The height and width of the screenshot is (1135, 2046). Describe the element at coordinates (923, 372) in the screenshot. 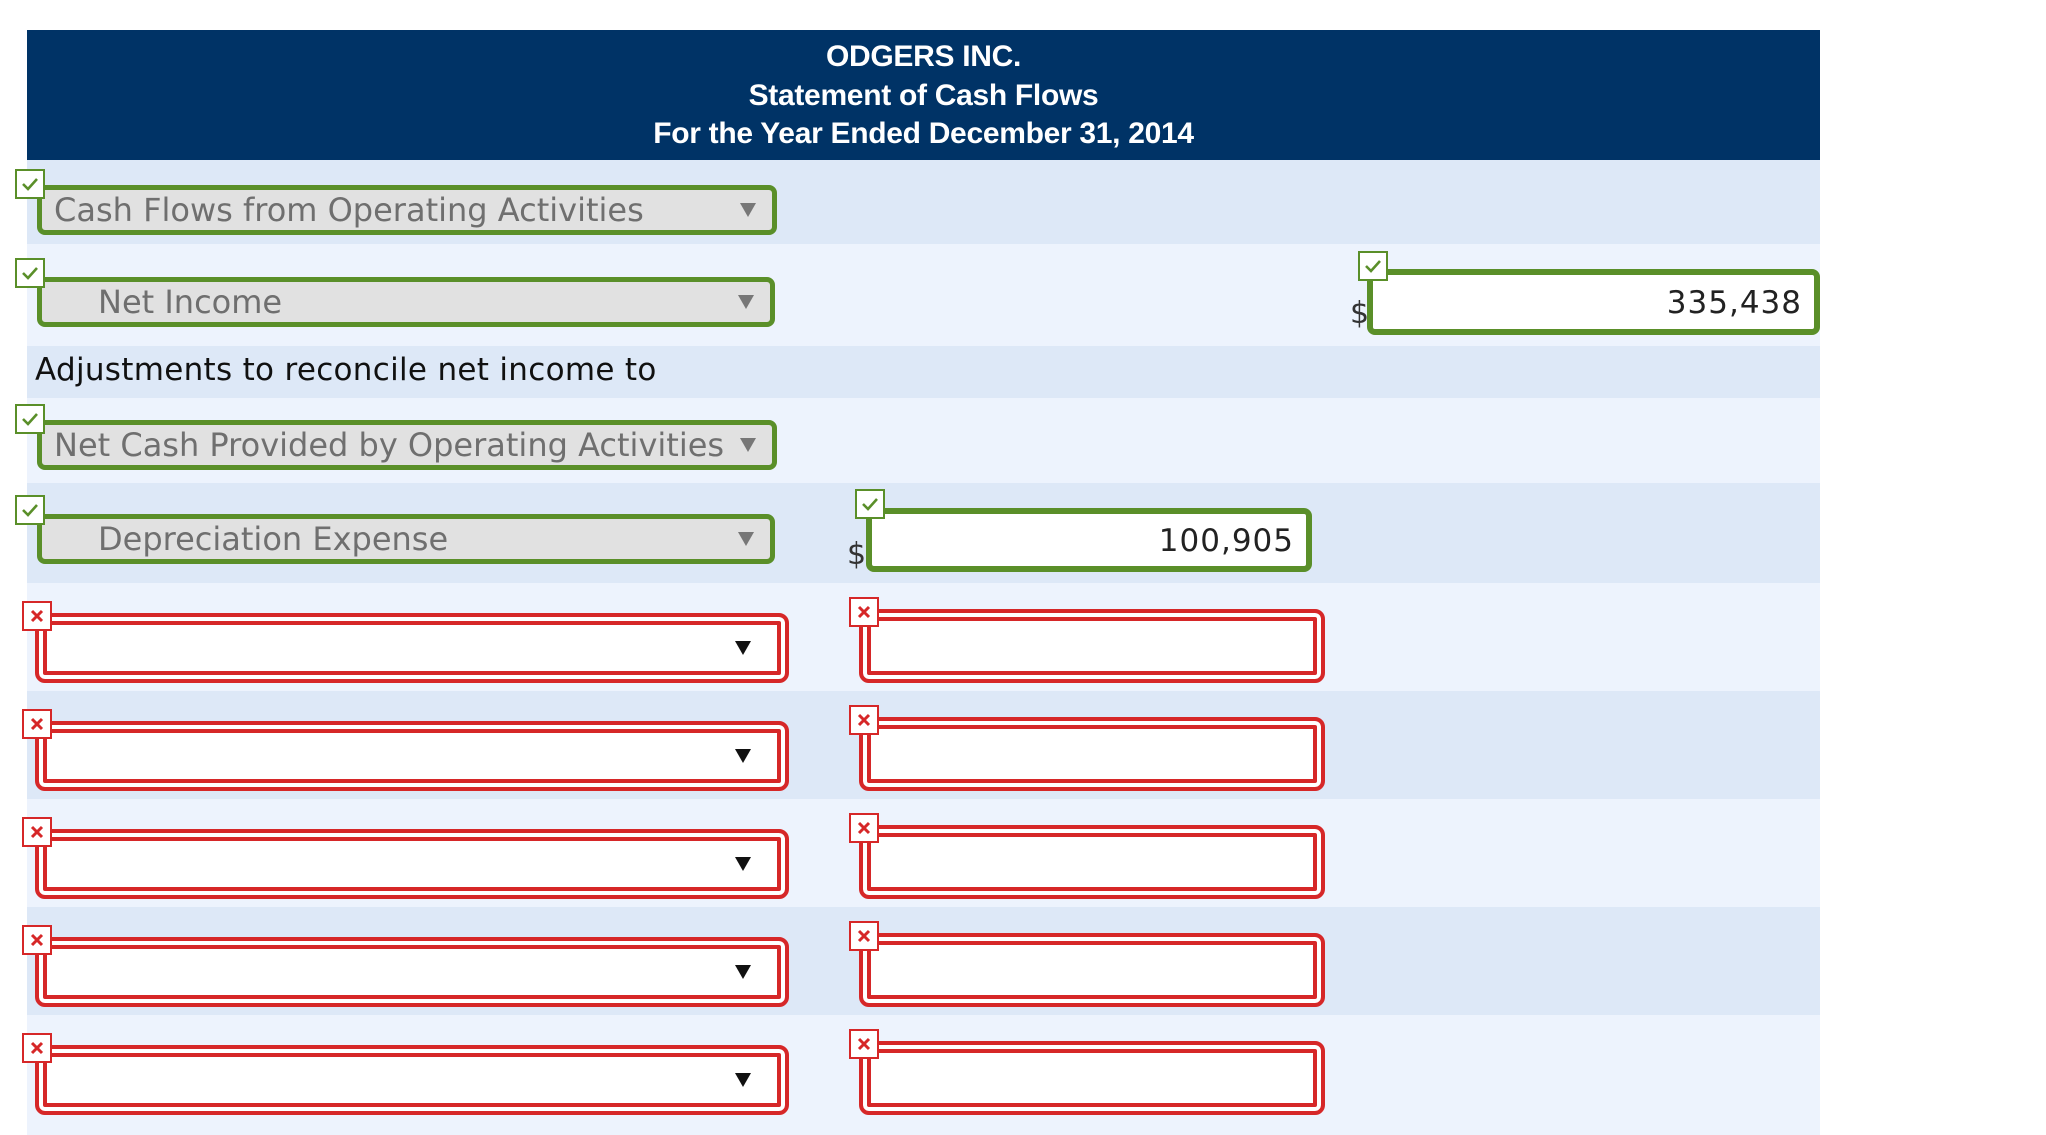

I see `row-adjustments-label: Adjustments to reconcile net income to` at that location.